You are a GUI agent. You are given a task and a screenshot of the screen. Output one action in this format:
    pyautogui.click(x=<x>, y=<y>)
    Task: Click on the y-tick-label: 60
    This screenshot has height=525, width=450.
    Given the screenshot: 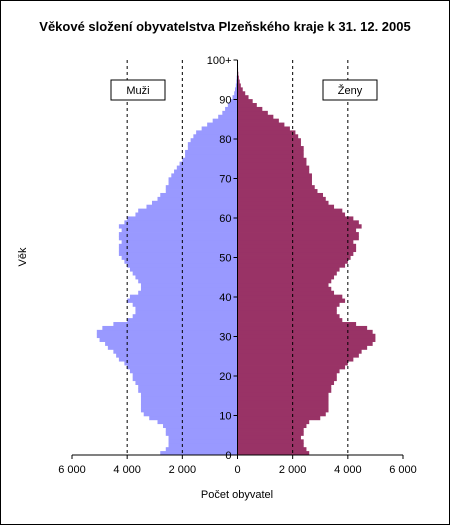 What is the action you would take?
    pyautogui.click(x=225, y=219)
    